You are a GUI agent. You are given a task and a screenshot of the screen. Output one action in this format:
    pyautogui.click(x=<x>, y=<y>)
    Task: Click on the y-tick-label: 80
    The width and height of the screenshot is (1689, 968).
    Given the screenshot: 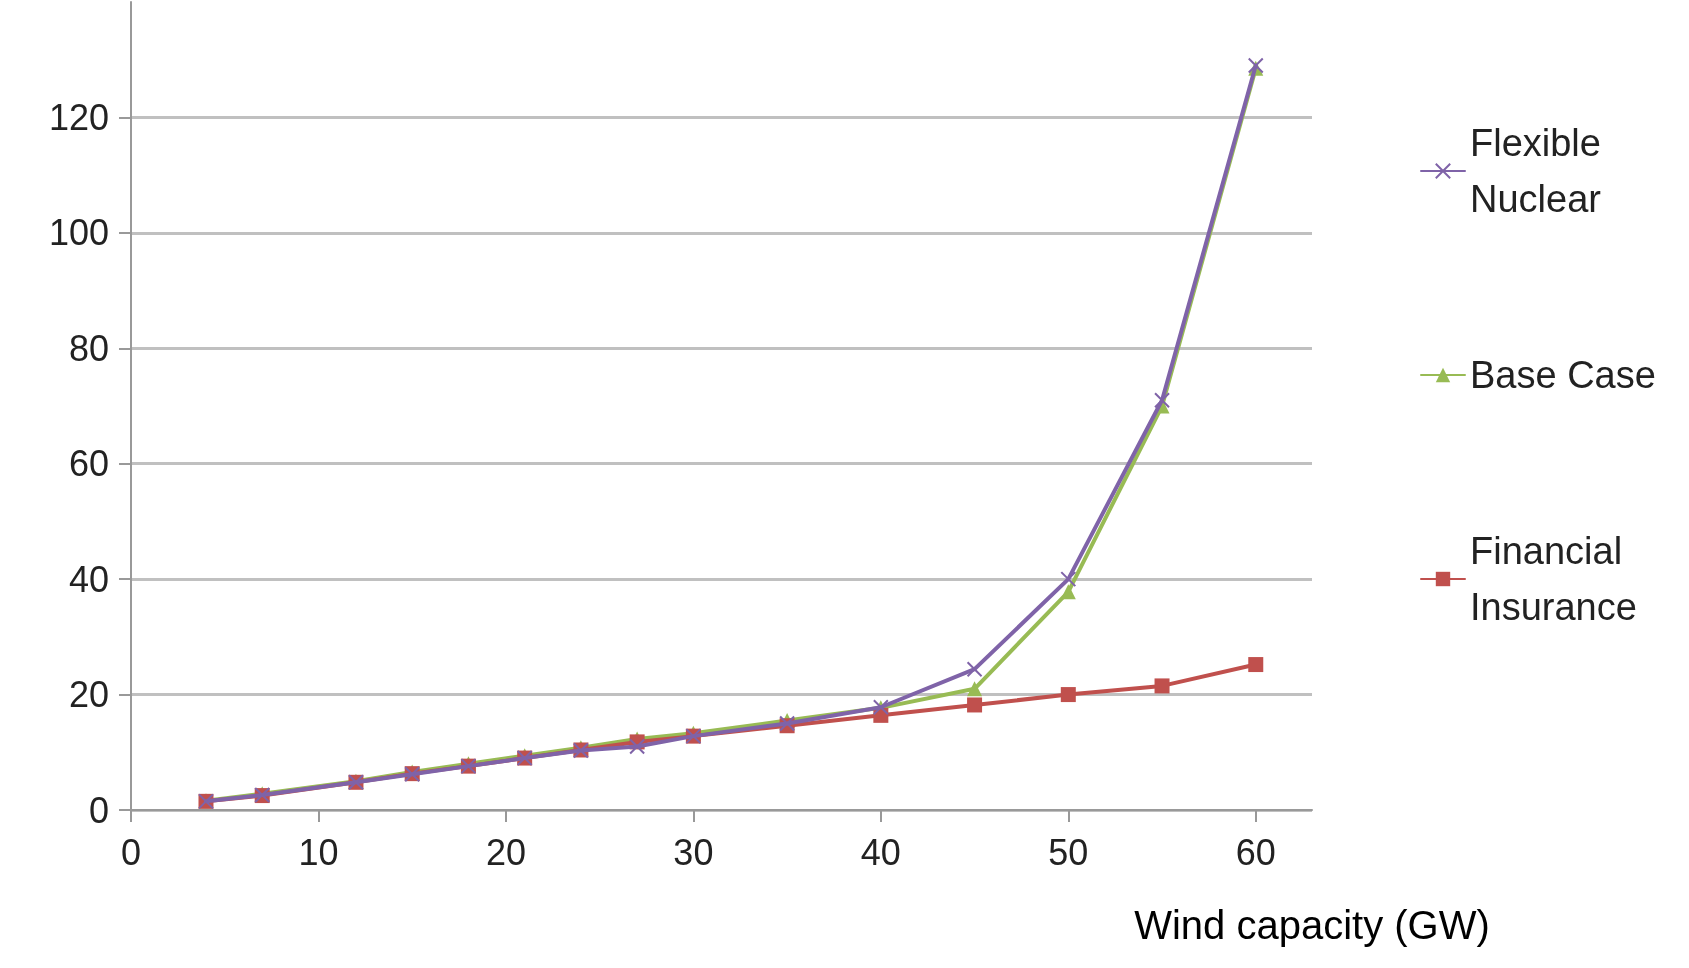 What is the action you would take?
    pyautogui.click(x=88, y=348)
    